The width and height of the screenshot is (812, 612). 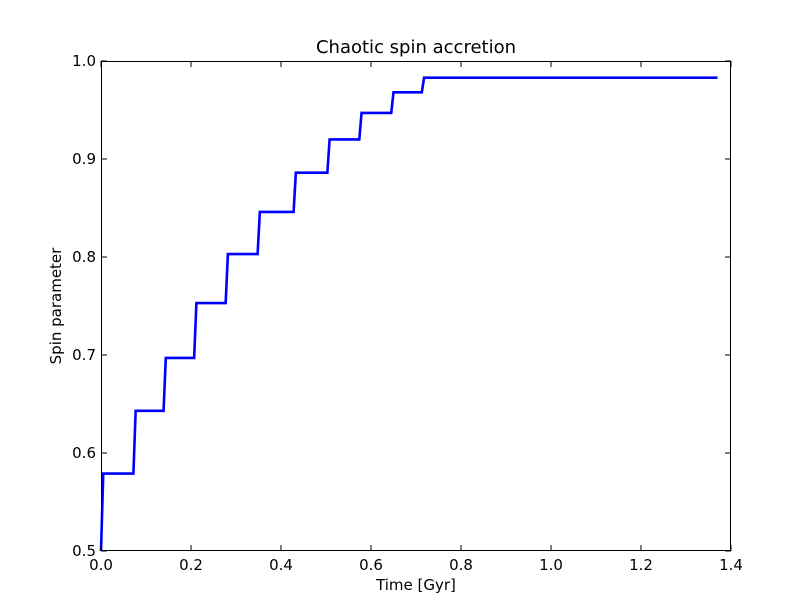 What do you see at coordinates (551, 565) in the screenshot?
I see `x-tick-label: 1.0` at bounding box center [551, 565].